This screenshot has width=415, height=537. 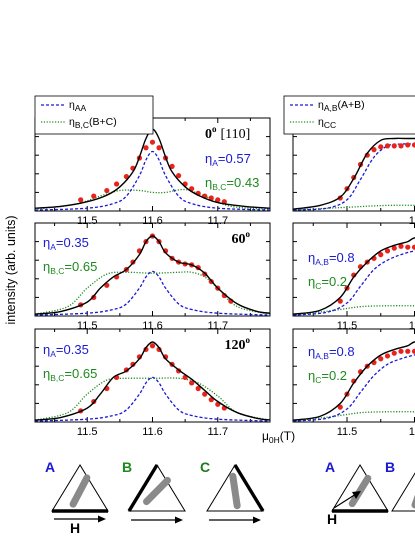 I want to click on diagram-label: B, so click(x=390, y=467).